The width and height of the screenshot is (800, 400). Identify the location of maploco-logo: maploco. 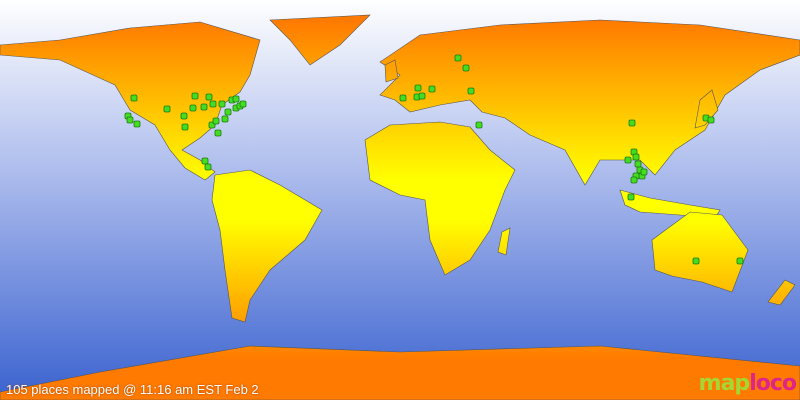
(747, 383).